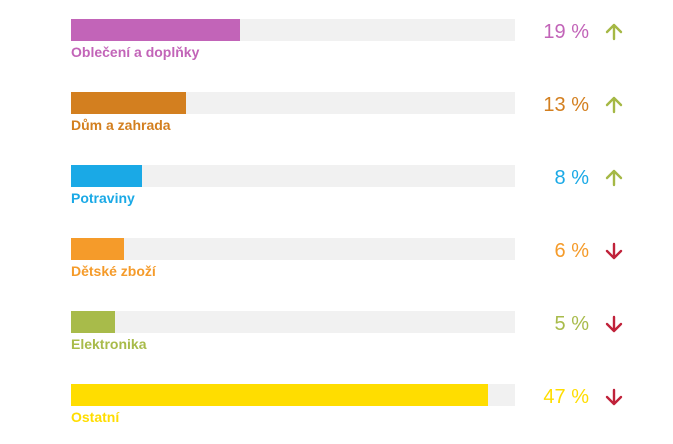 This screenshot has height=444, width=673. Describe the element at coordinates (336, 49) in the screenshot. I see `bar-row: Oblečení a doplňky 19 %` at that location.